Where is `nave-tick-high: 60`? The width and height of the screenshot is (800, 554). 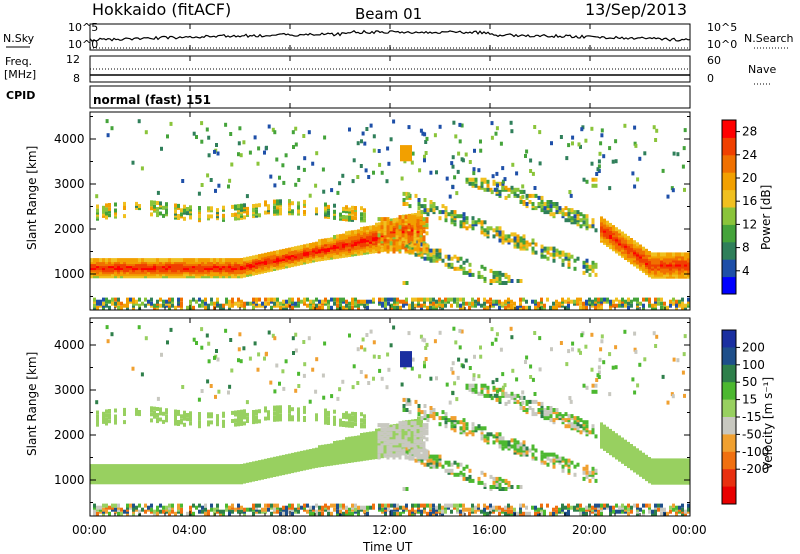
nave-tick-high: 60 is located at coordinates (714, 60).